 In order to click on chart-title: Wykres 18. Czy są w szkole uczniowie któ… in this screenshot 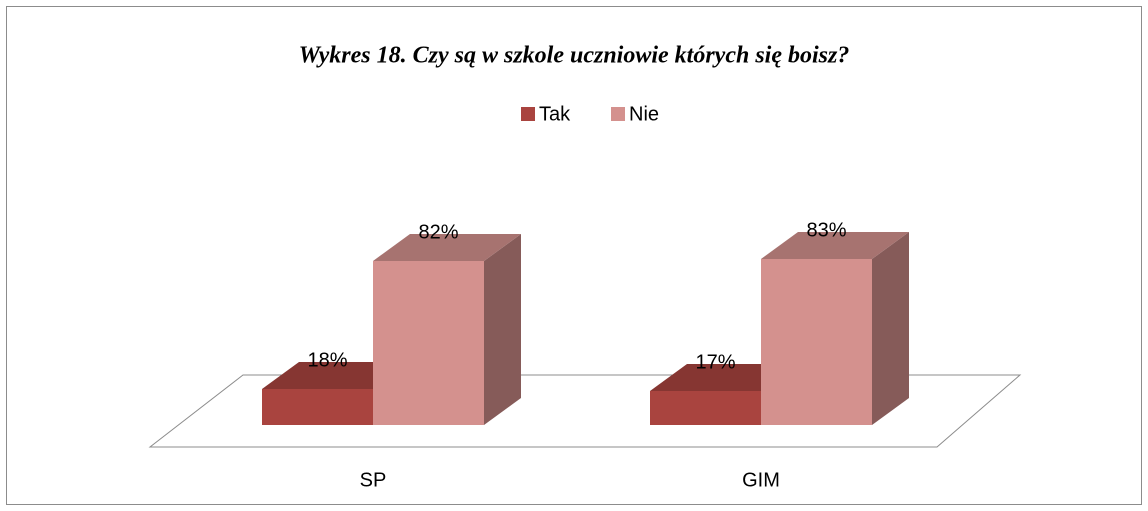, I will do `click(574, 56)`.